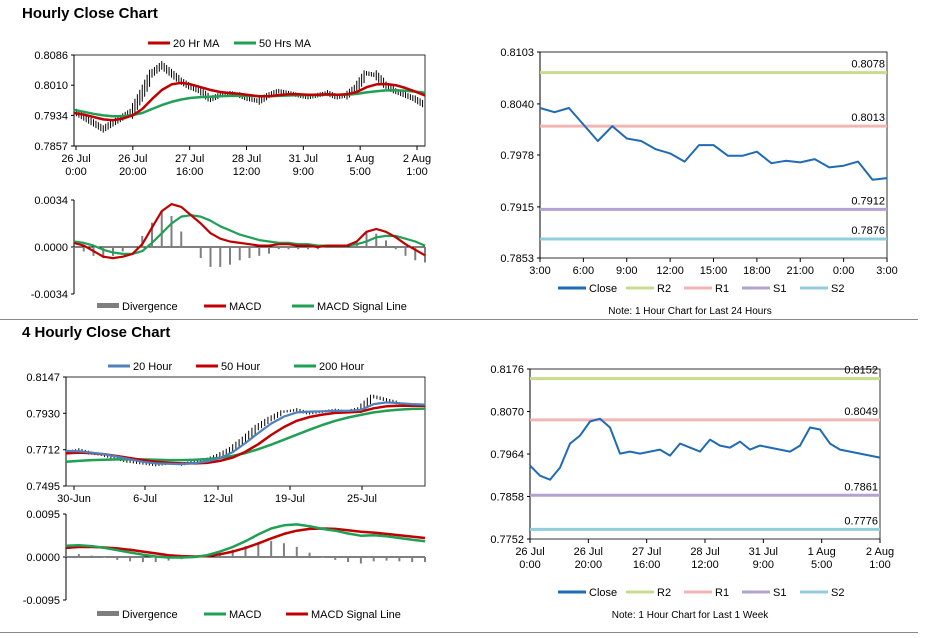  I want to click on h1-week-x-tick-label: 27 Jul, so click(646, 552).